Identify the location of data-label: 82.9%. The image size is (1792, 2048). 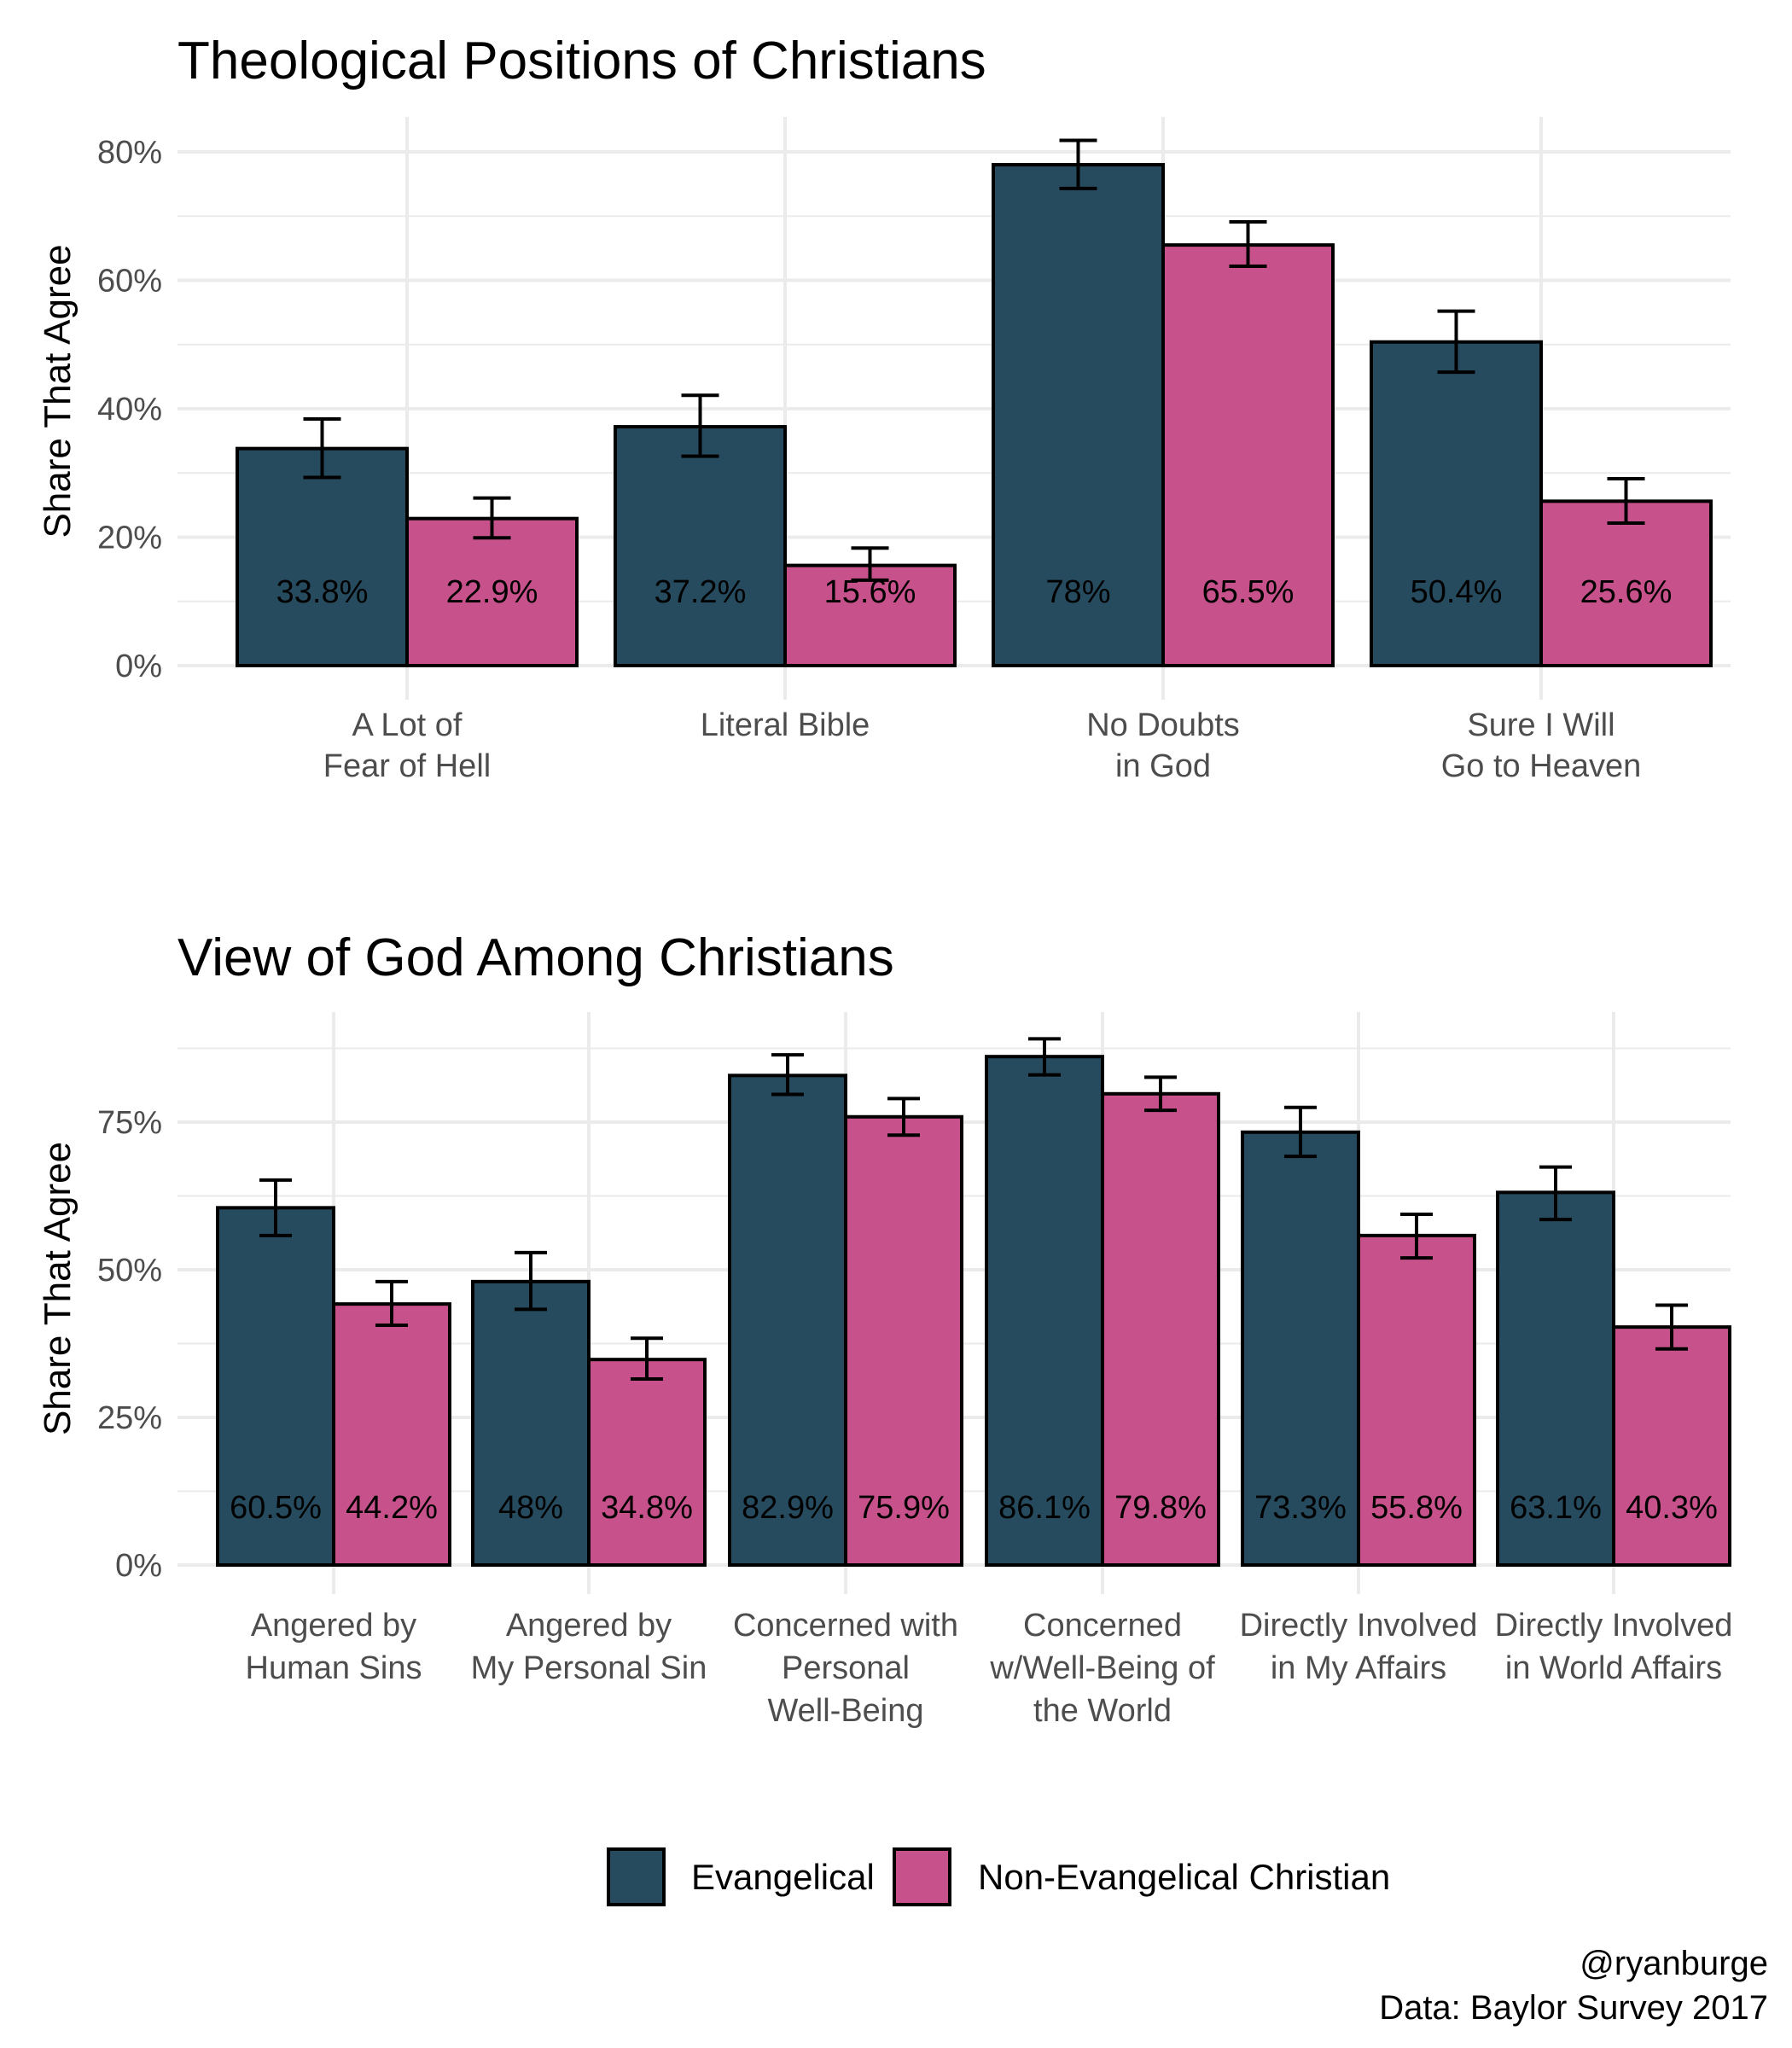
(788, 1508).